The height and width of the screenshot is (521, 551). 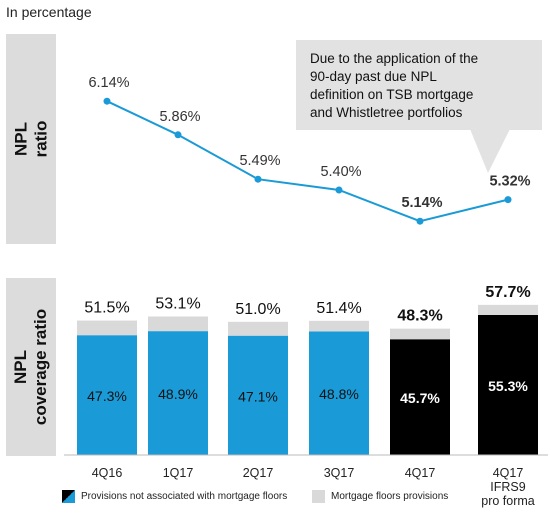 I want to click on coverage-inner-label: 48.9%, so click(x=178, y=394).